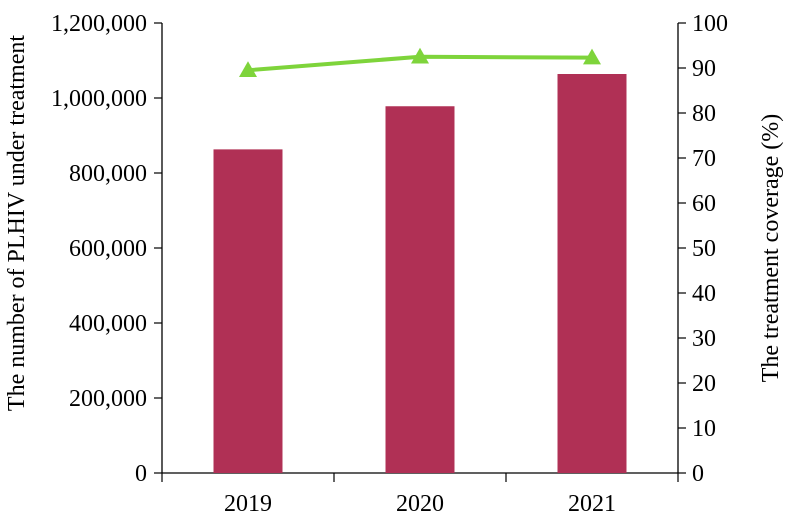 This screenshot has height=514, width=794. I want to click on y2-tick-label: 60, so click(704, 204).